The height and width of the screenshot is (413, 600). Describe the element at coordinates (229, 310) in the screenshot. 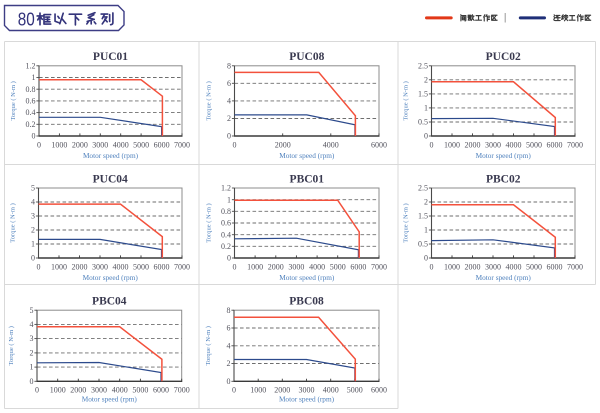

I see `svg-text: 8` at that location.